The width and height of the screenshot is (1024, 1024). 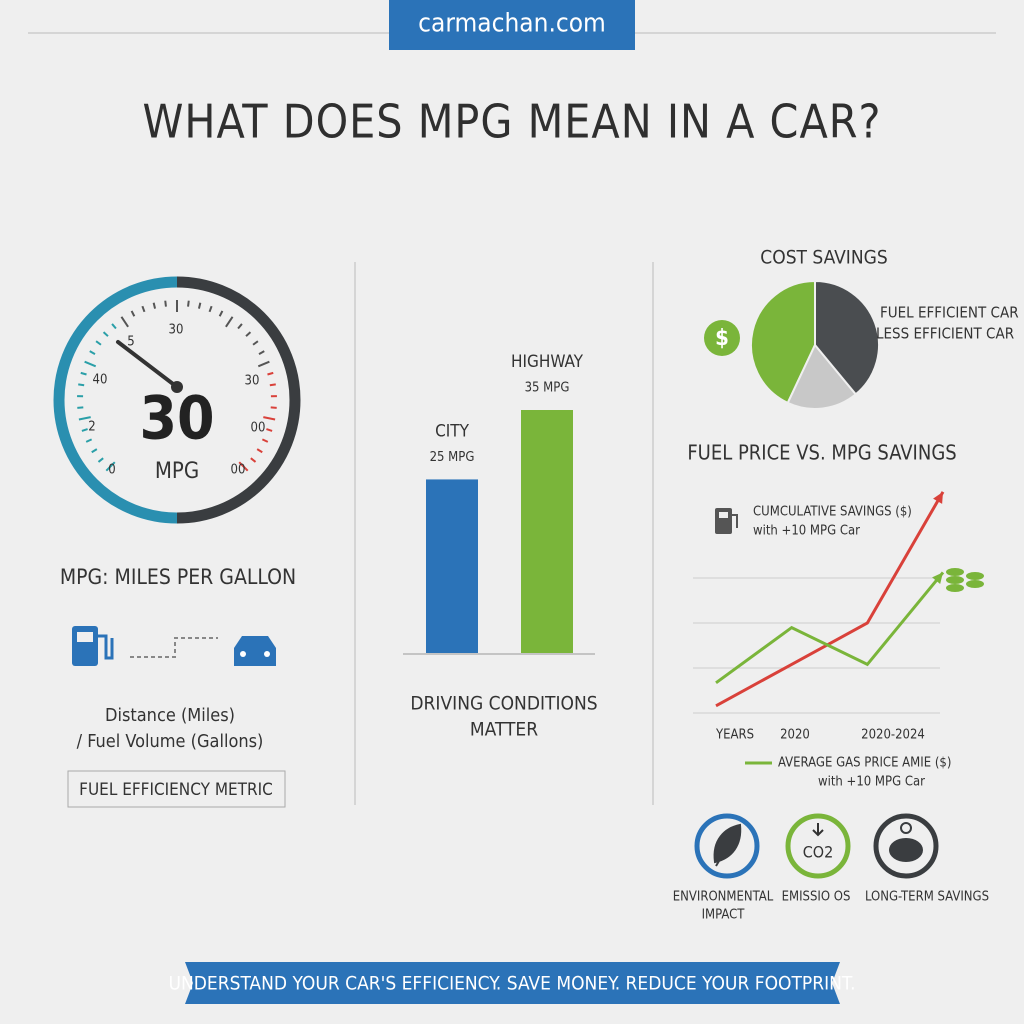 What do you see at coordinates (93, 646) in the screenshot?
I see `pump-icon` at bounding box center [93, 646].